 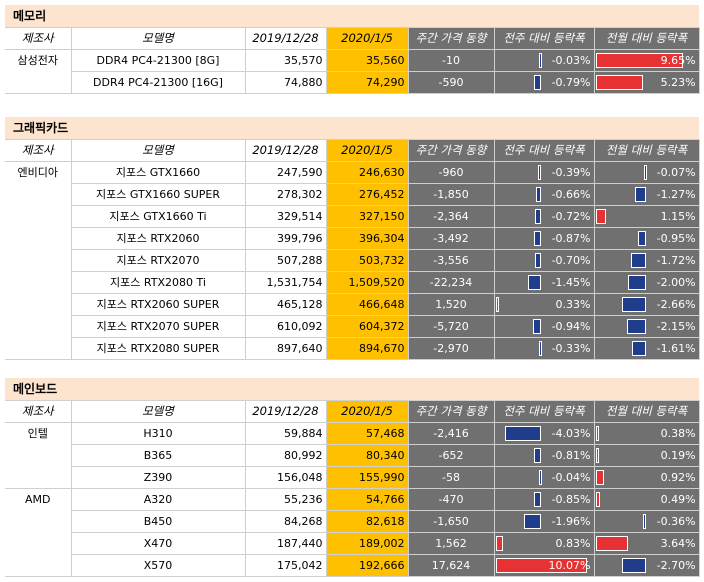 What do you see at coordinates (571, 455) in the screenshot?
I see `wow-pct-value: -0.81%` at bounding box center [571, 455].